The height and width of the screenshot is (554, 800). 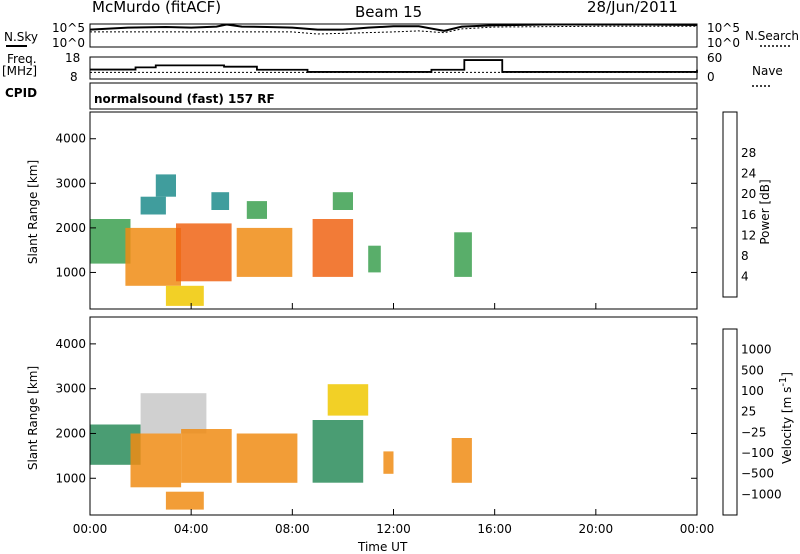 What do you see at coordinates (70, 139) in the screenshot?
I see `power-y-tick-label: 4000` at bounding box center [70, 139].